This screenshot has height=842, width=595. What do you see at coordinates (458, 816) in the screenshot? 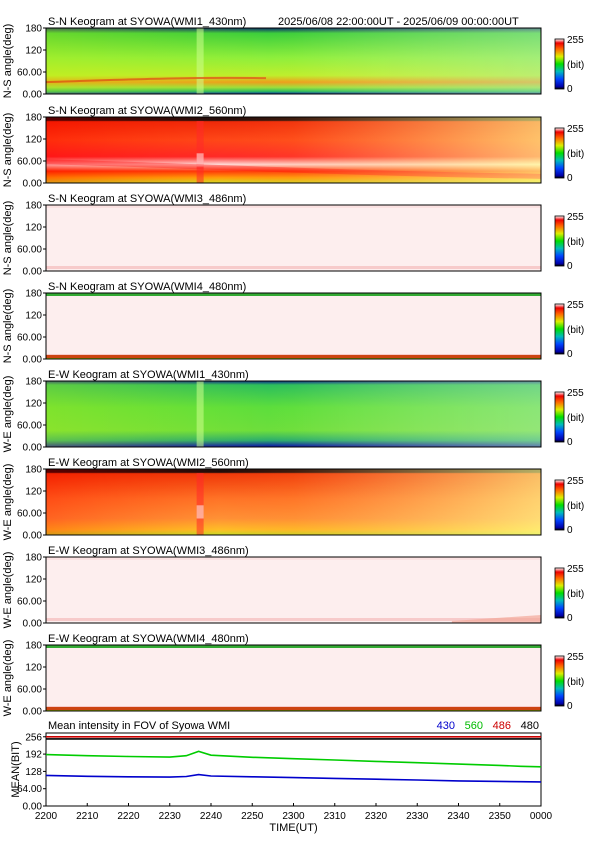
I see `x-tick-label: 2340` at bounding box center [458, 816].